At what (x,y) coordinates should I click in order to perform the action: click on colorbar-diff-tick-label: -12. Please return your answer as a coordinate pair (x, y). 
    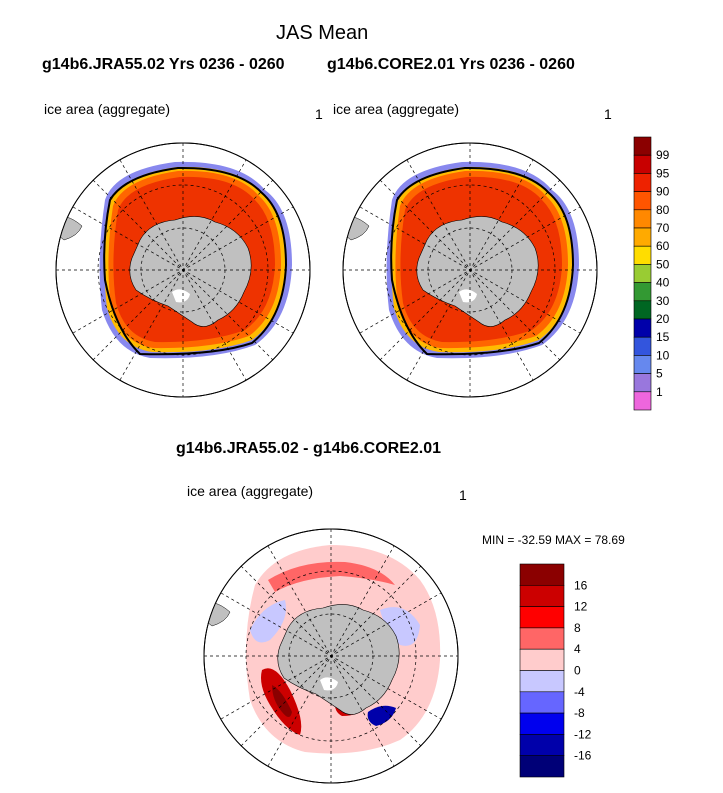
    Looking at the image, I should click on (583, 734).